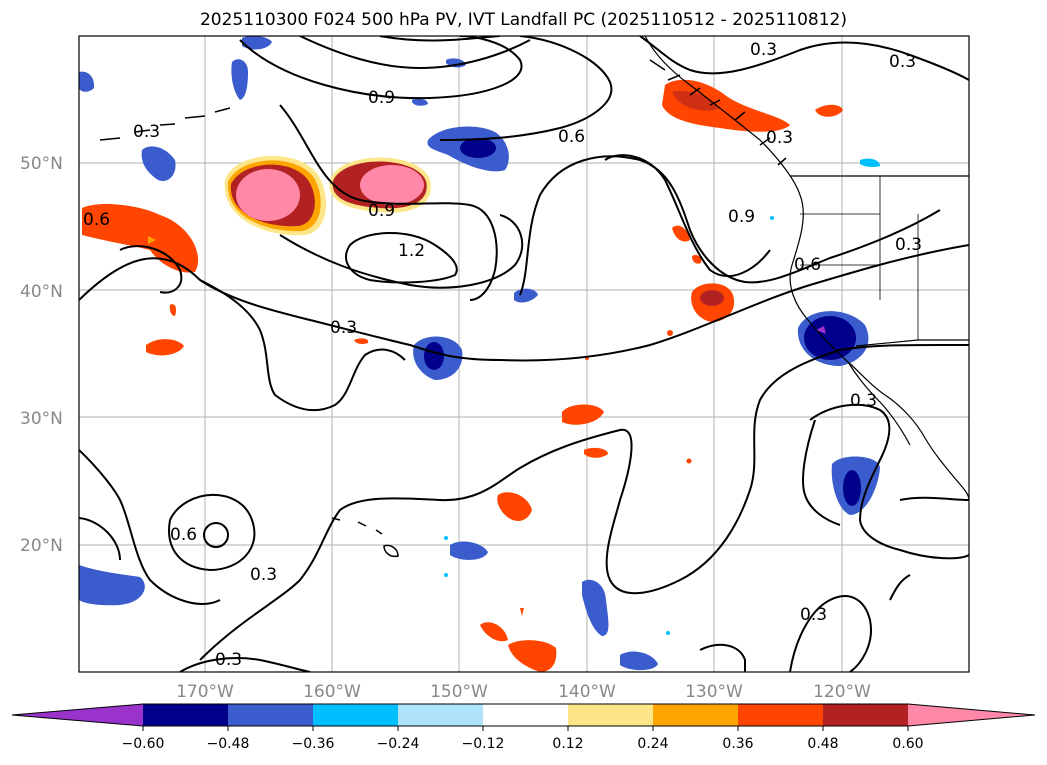 The width and height of the screenshot is (1047, 765). What do you see at coordinates (879, 403) in the screenshot?
I see `baja-california` at bounding box center [879, 403].